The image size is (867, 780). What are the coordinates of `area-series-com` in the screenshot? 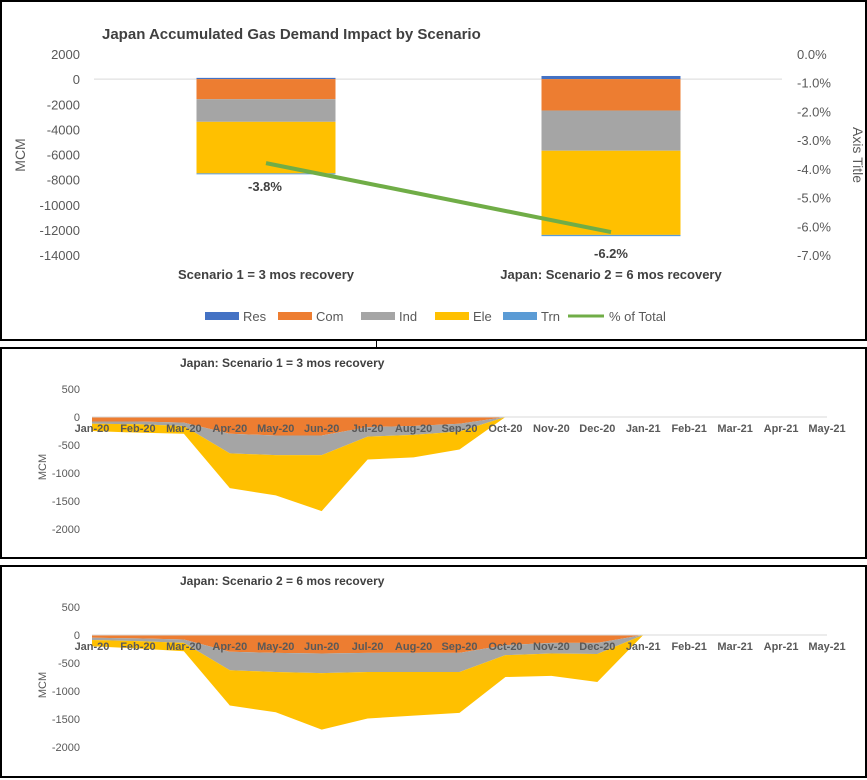 It's located at (299, 426).